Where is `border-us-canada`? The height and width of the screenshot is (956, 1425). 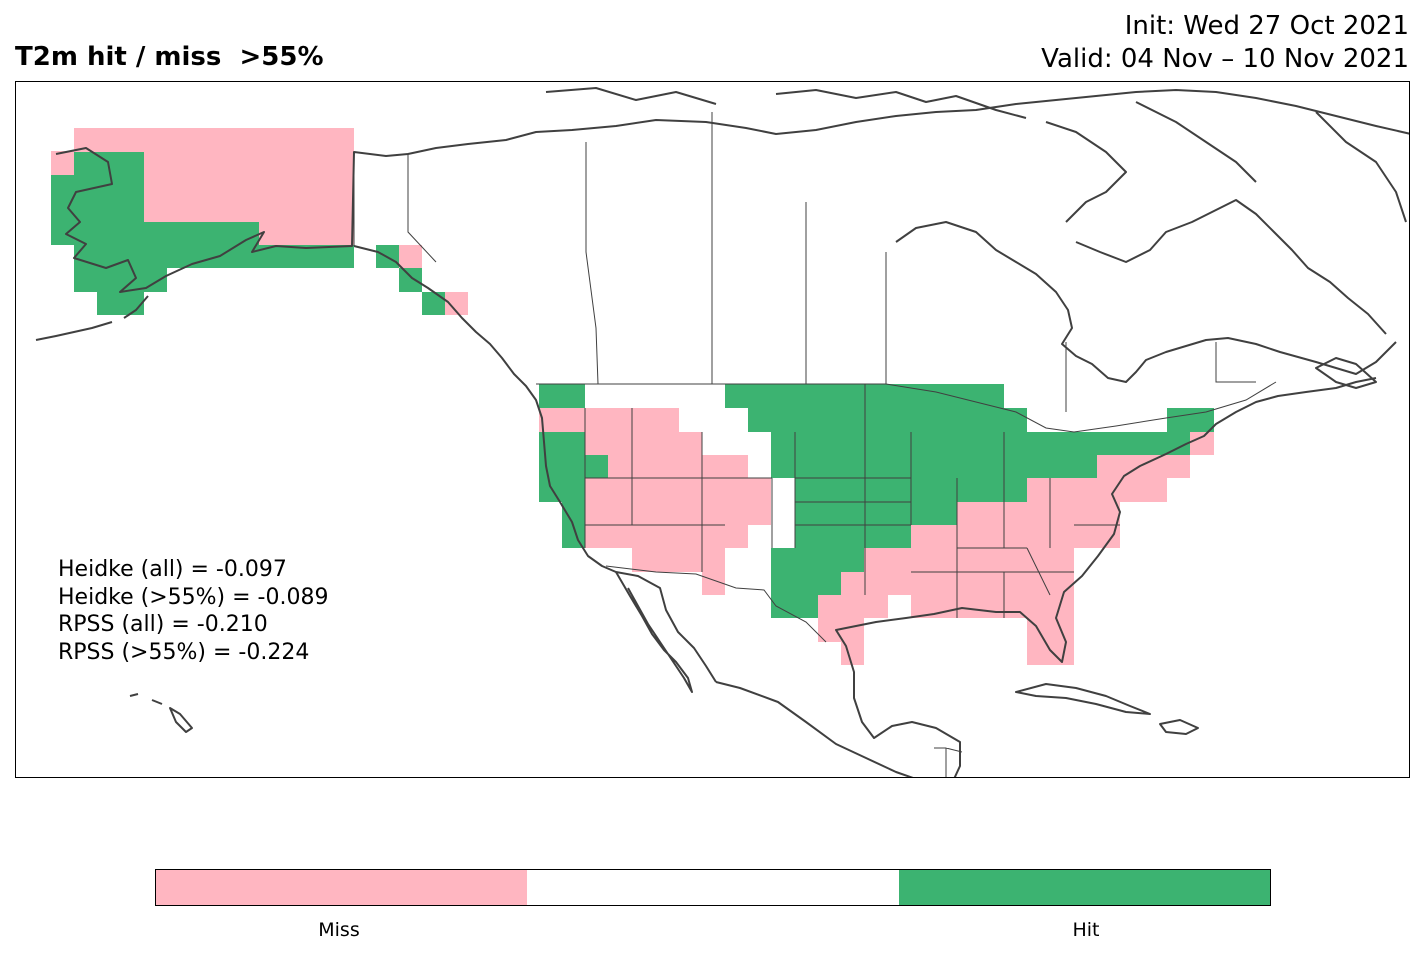 border-us-canada is located at coordinates (906, 407).